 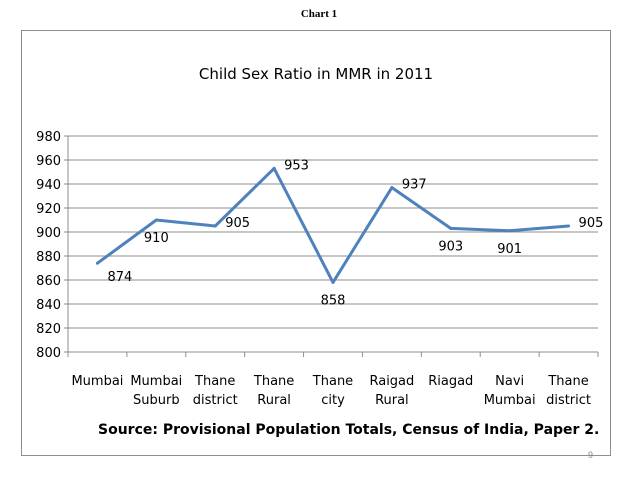 What do you see at coordinates (591, 455) in the screenshot?
I see `page-number: 9` at bounding box center [591, 455].